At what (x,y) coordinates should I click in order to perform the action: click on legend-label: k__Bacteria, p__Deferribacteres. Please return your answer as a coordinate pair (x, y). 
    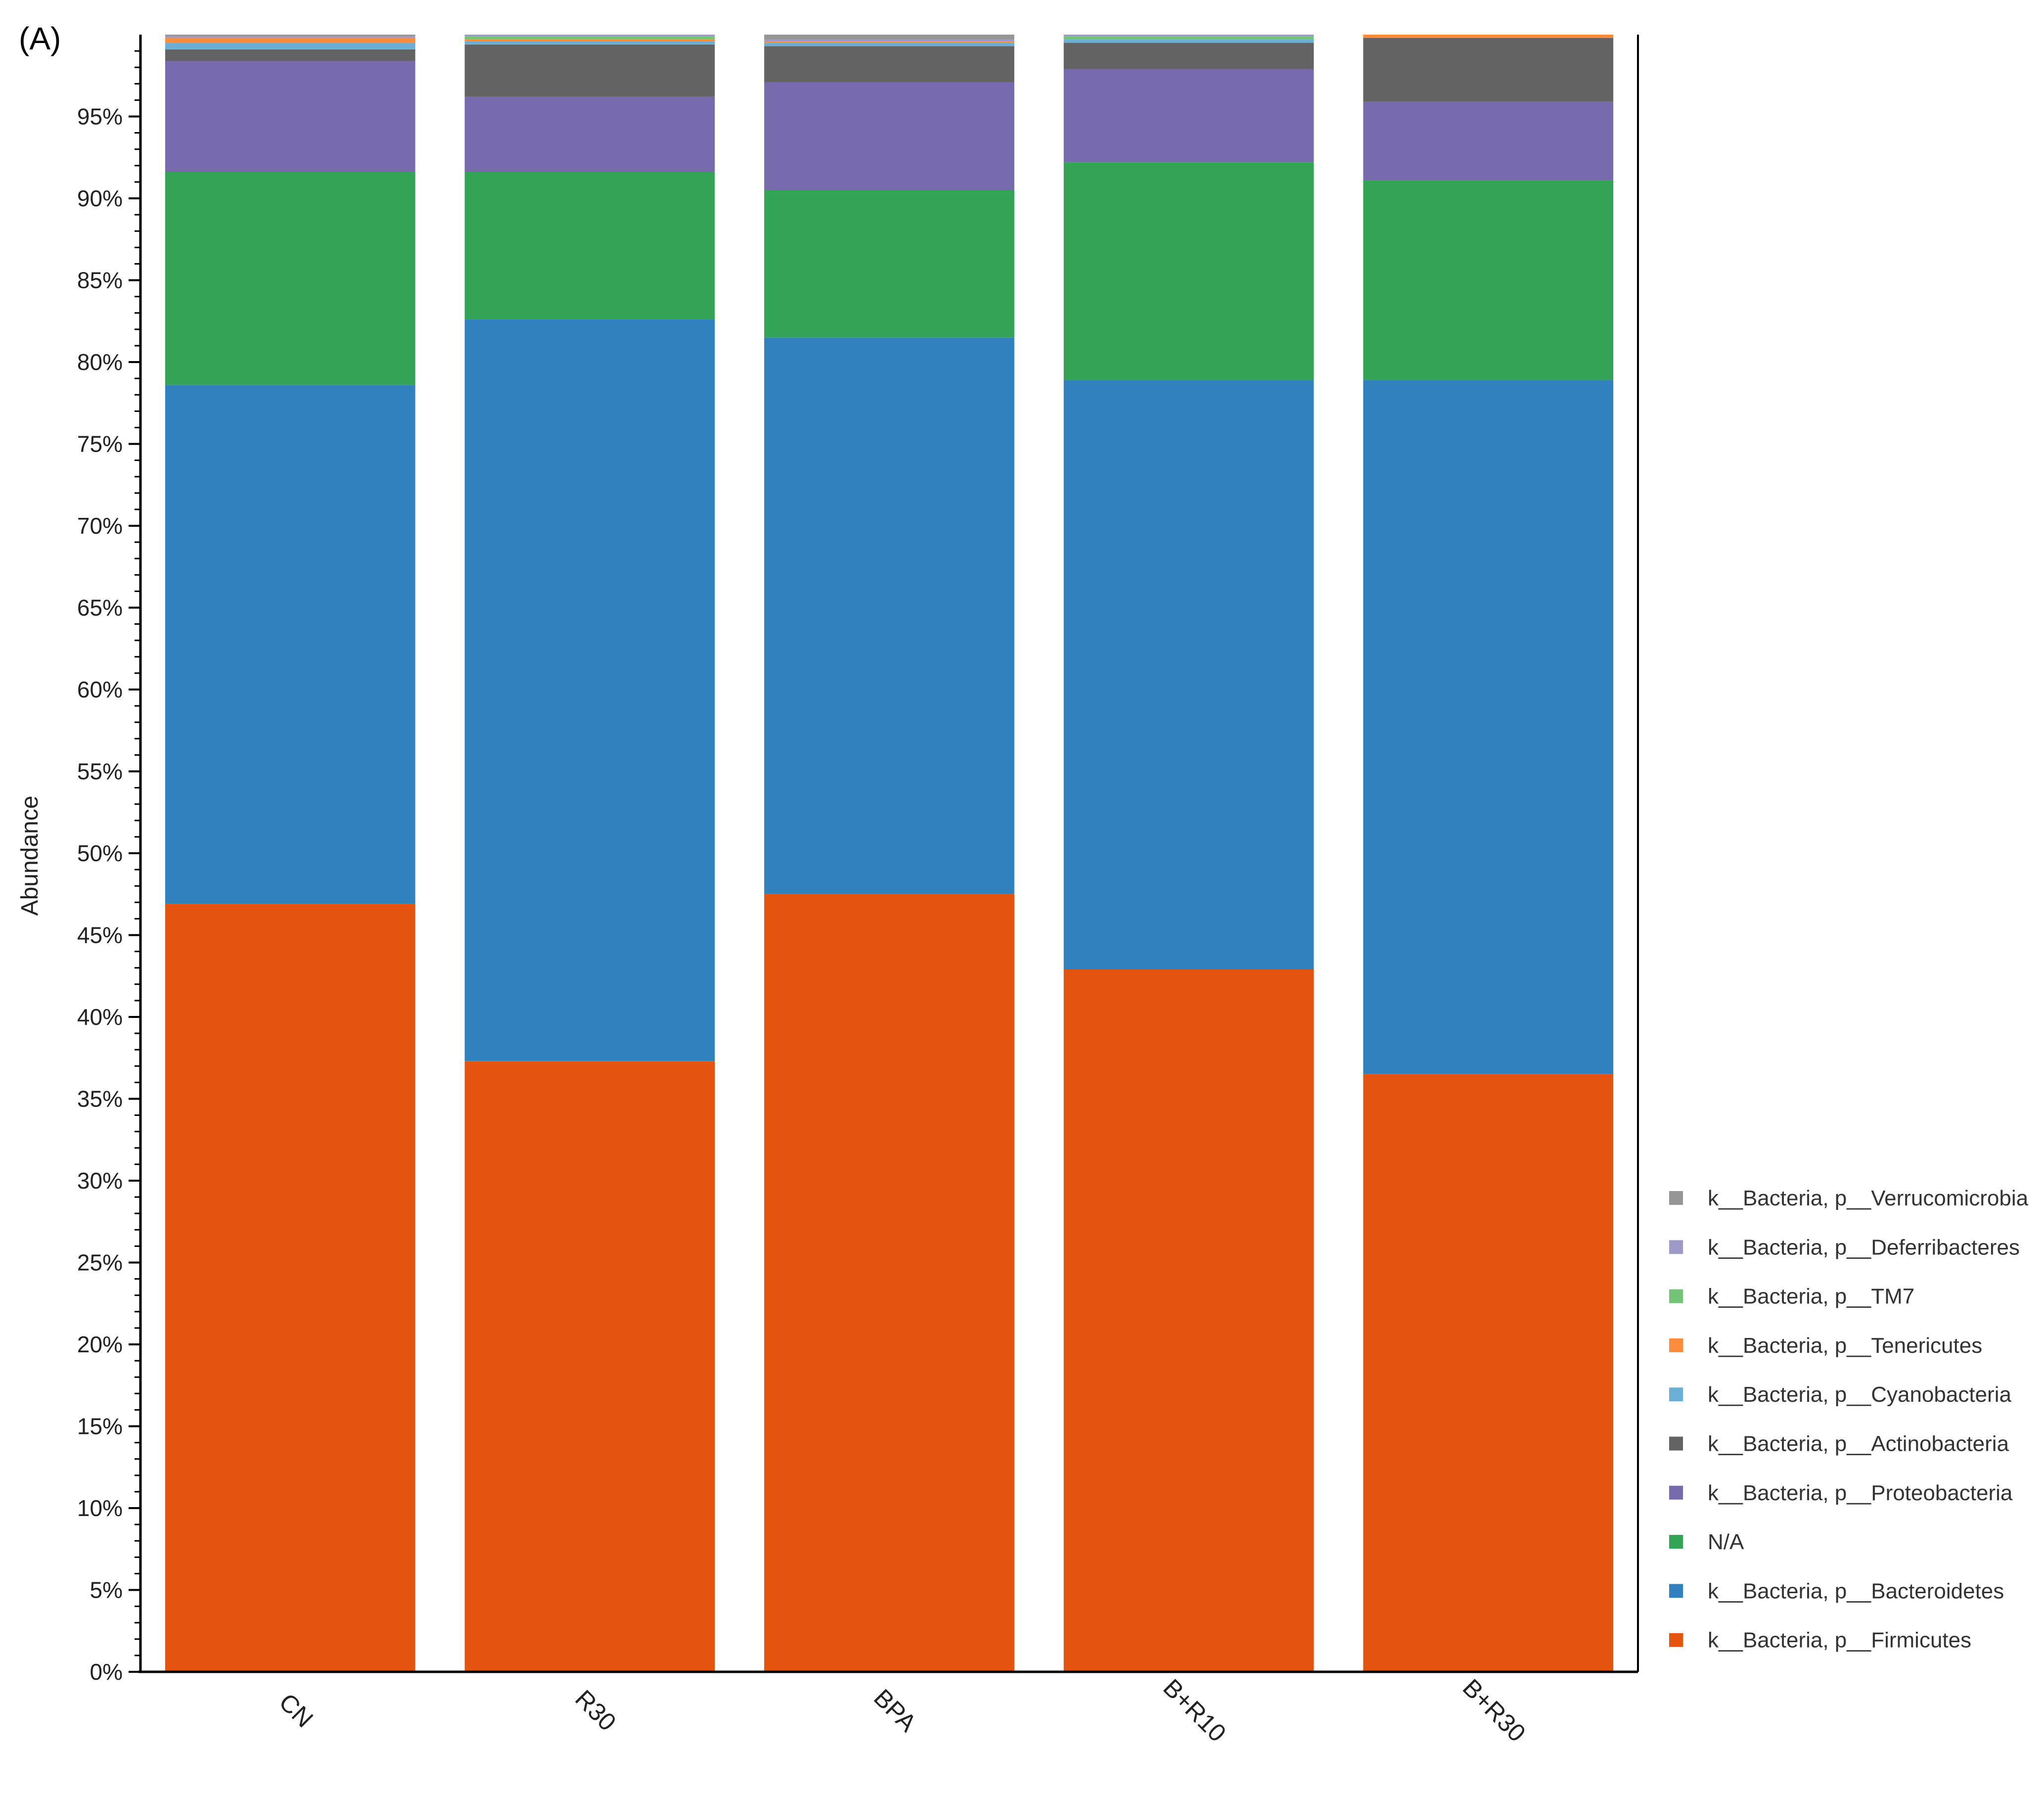
    Looking at the image, I should click on (1864, 1247).